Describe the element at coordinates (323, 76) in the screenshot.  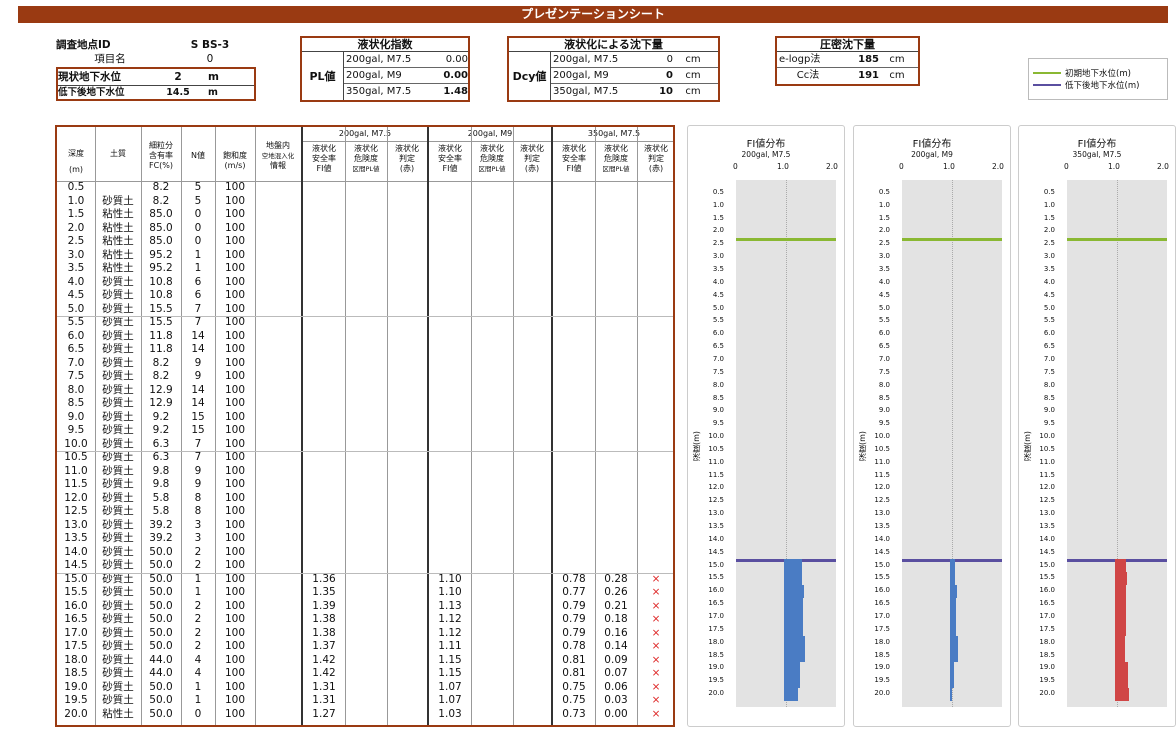
I see `pl-side-label: PL値` at that location.